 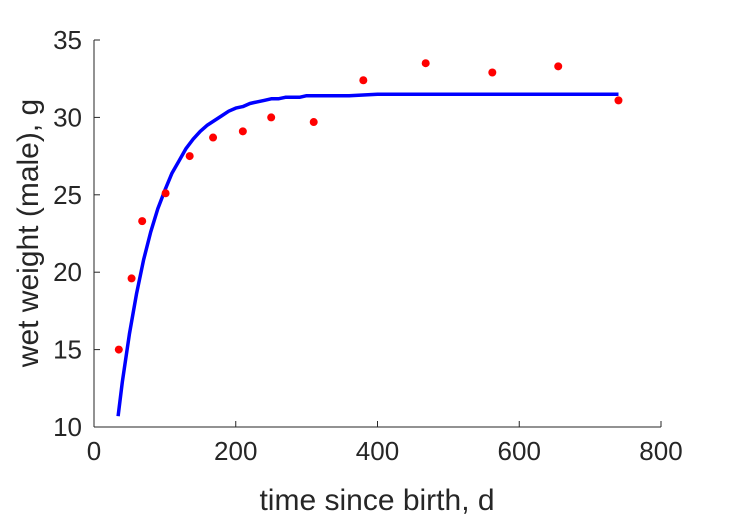 I want to click on x-tick-label: 0, so click(x=94, y=451).